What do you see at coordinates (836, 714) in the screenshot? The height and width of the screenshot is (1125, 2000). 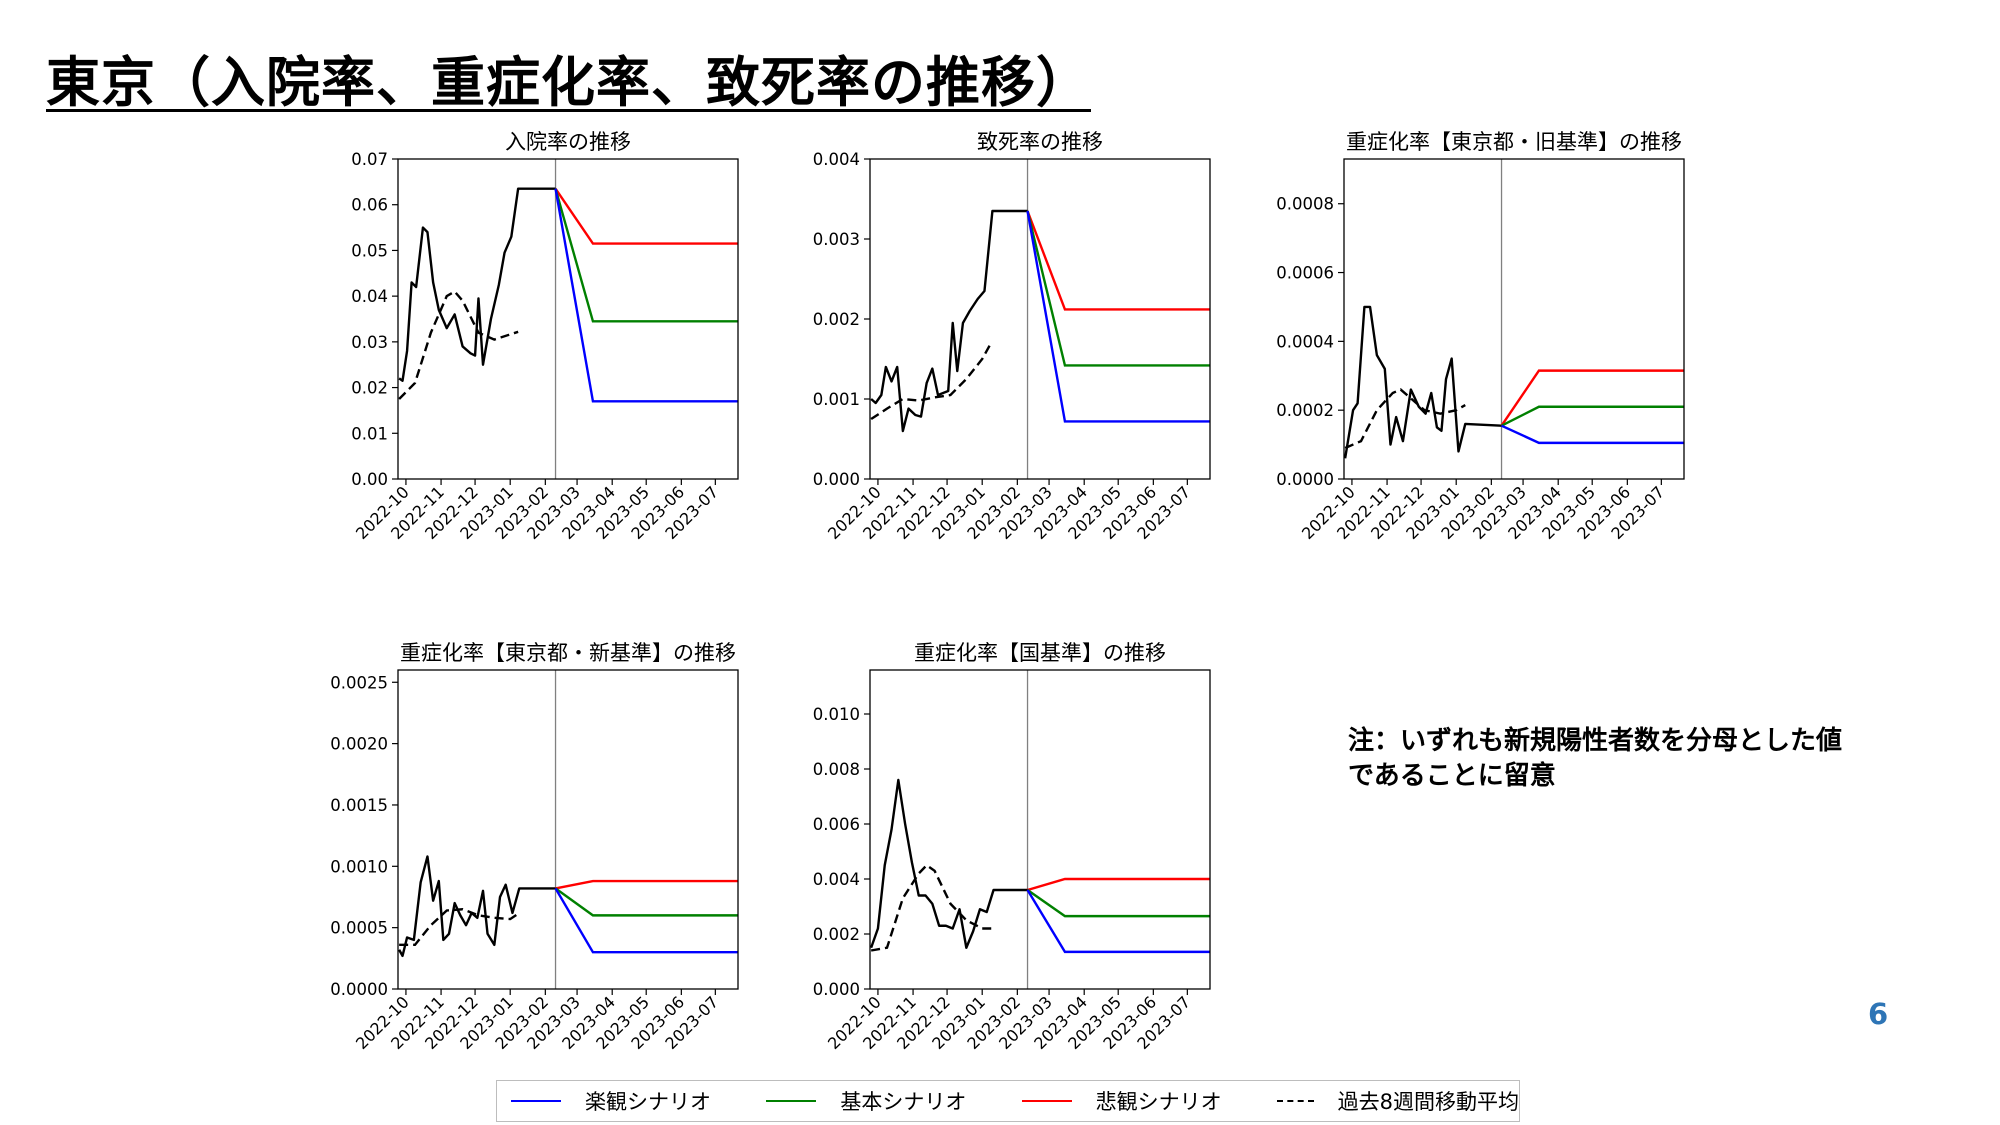 I see `y-tick-label: 0.010` at bounding box center [836, 714].